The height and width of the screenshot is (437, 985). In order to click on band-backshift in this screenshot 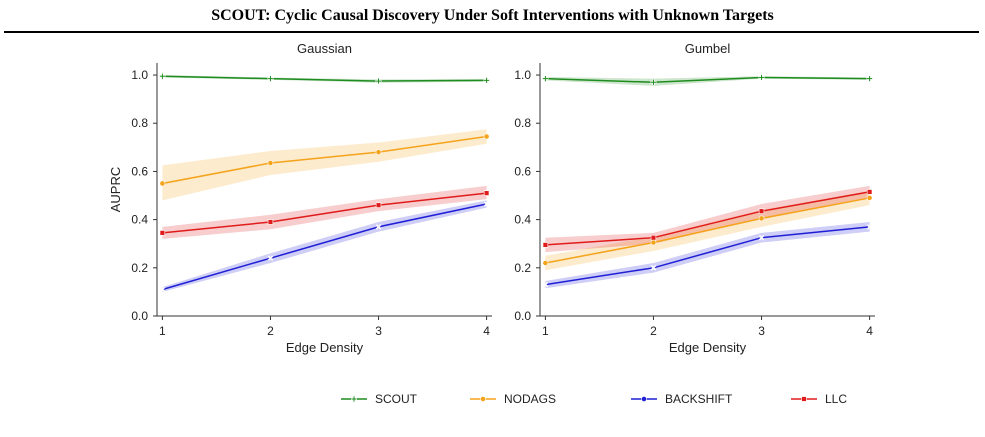, I will do `click(324, 246)`.